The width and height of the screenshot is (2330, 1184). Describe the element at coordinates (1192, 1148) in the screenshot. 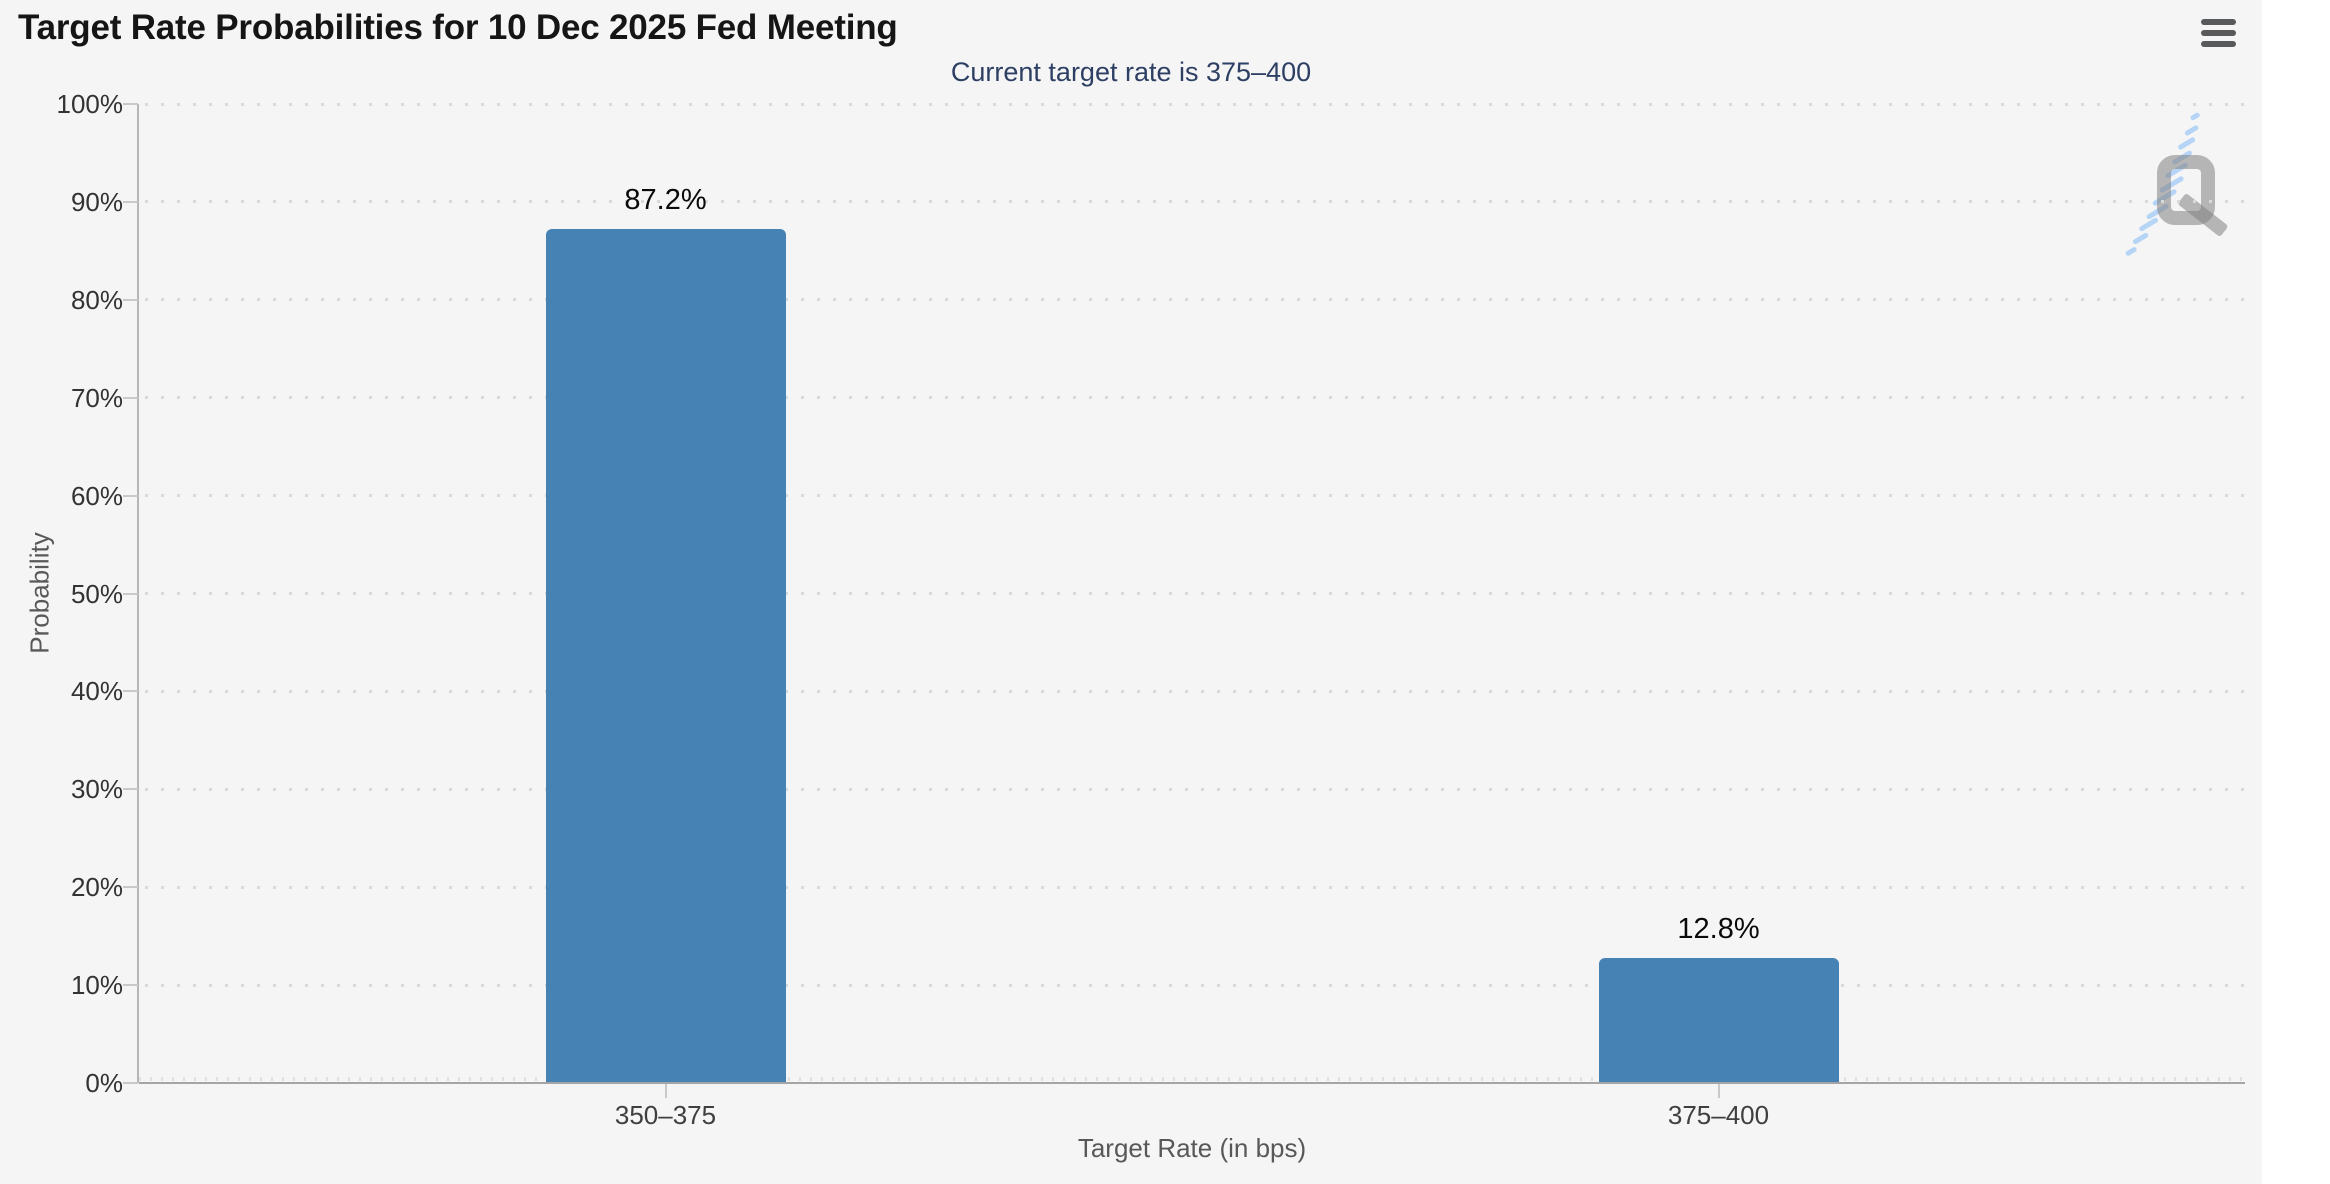

I see `x-axis-title: Target Rate (in bps)` at that location.